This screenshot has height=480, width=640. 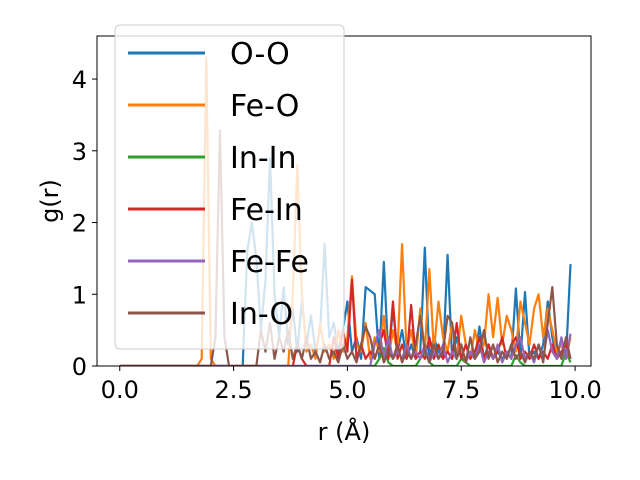 What do you see at coordinates (261, 314) in the screenshot?
I see `legend-label-in-o: In-O` at bounding box center [261, 314].